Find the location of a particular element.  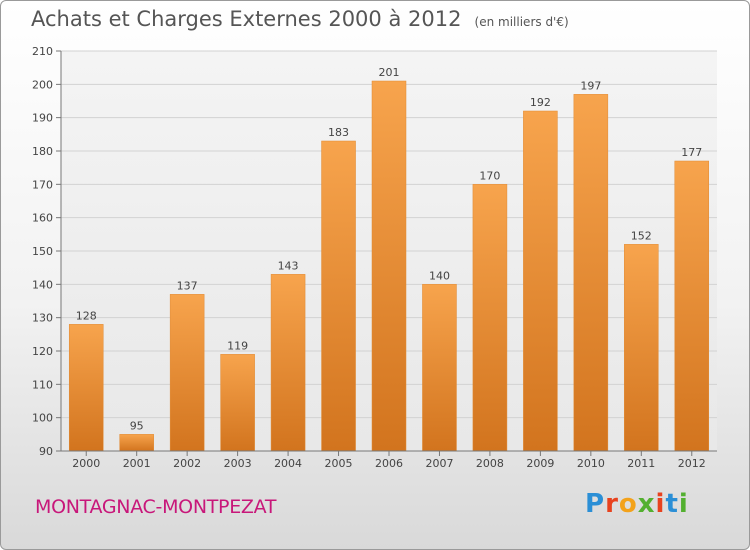

chart-unit: (en milliers d'€) is located at coordinates (521, 22).